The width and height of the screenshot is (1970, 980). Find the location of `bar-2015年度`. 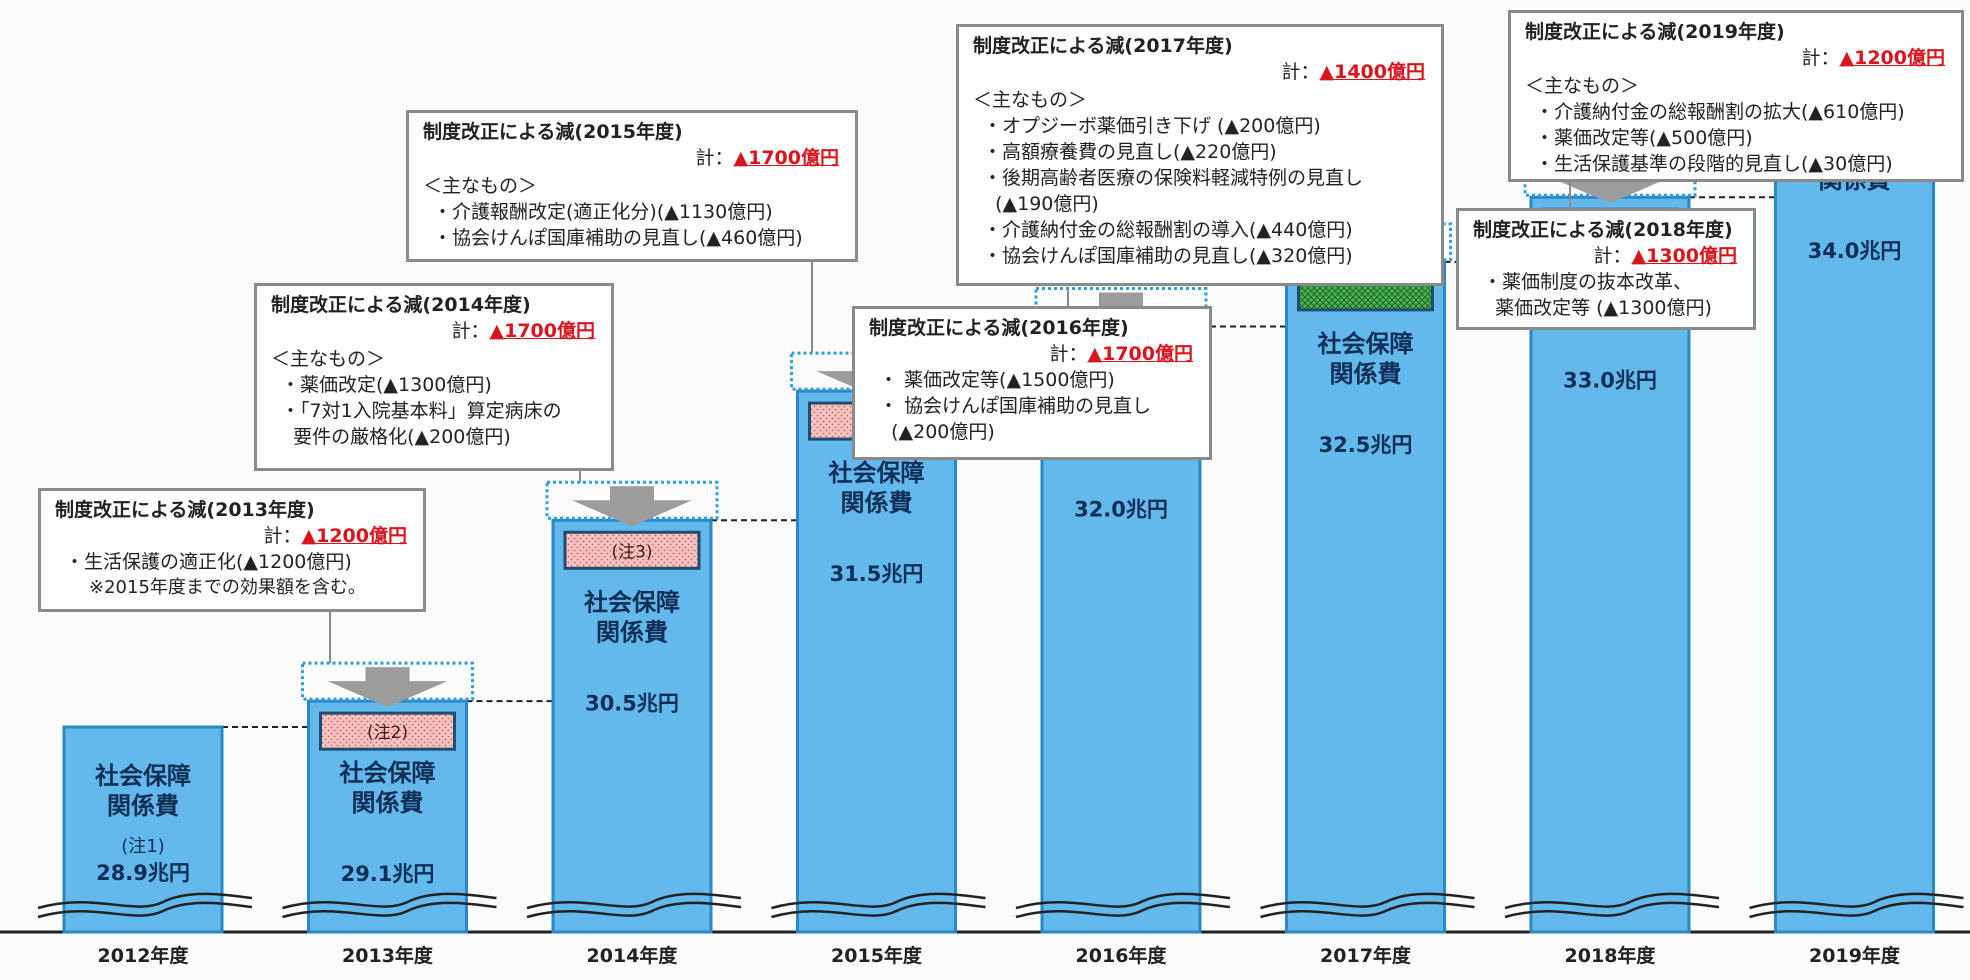

bar-2015年度 is located at coordinates (876, 661).